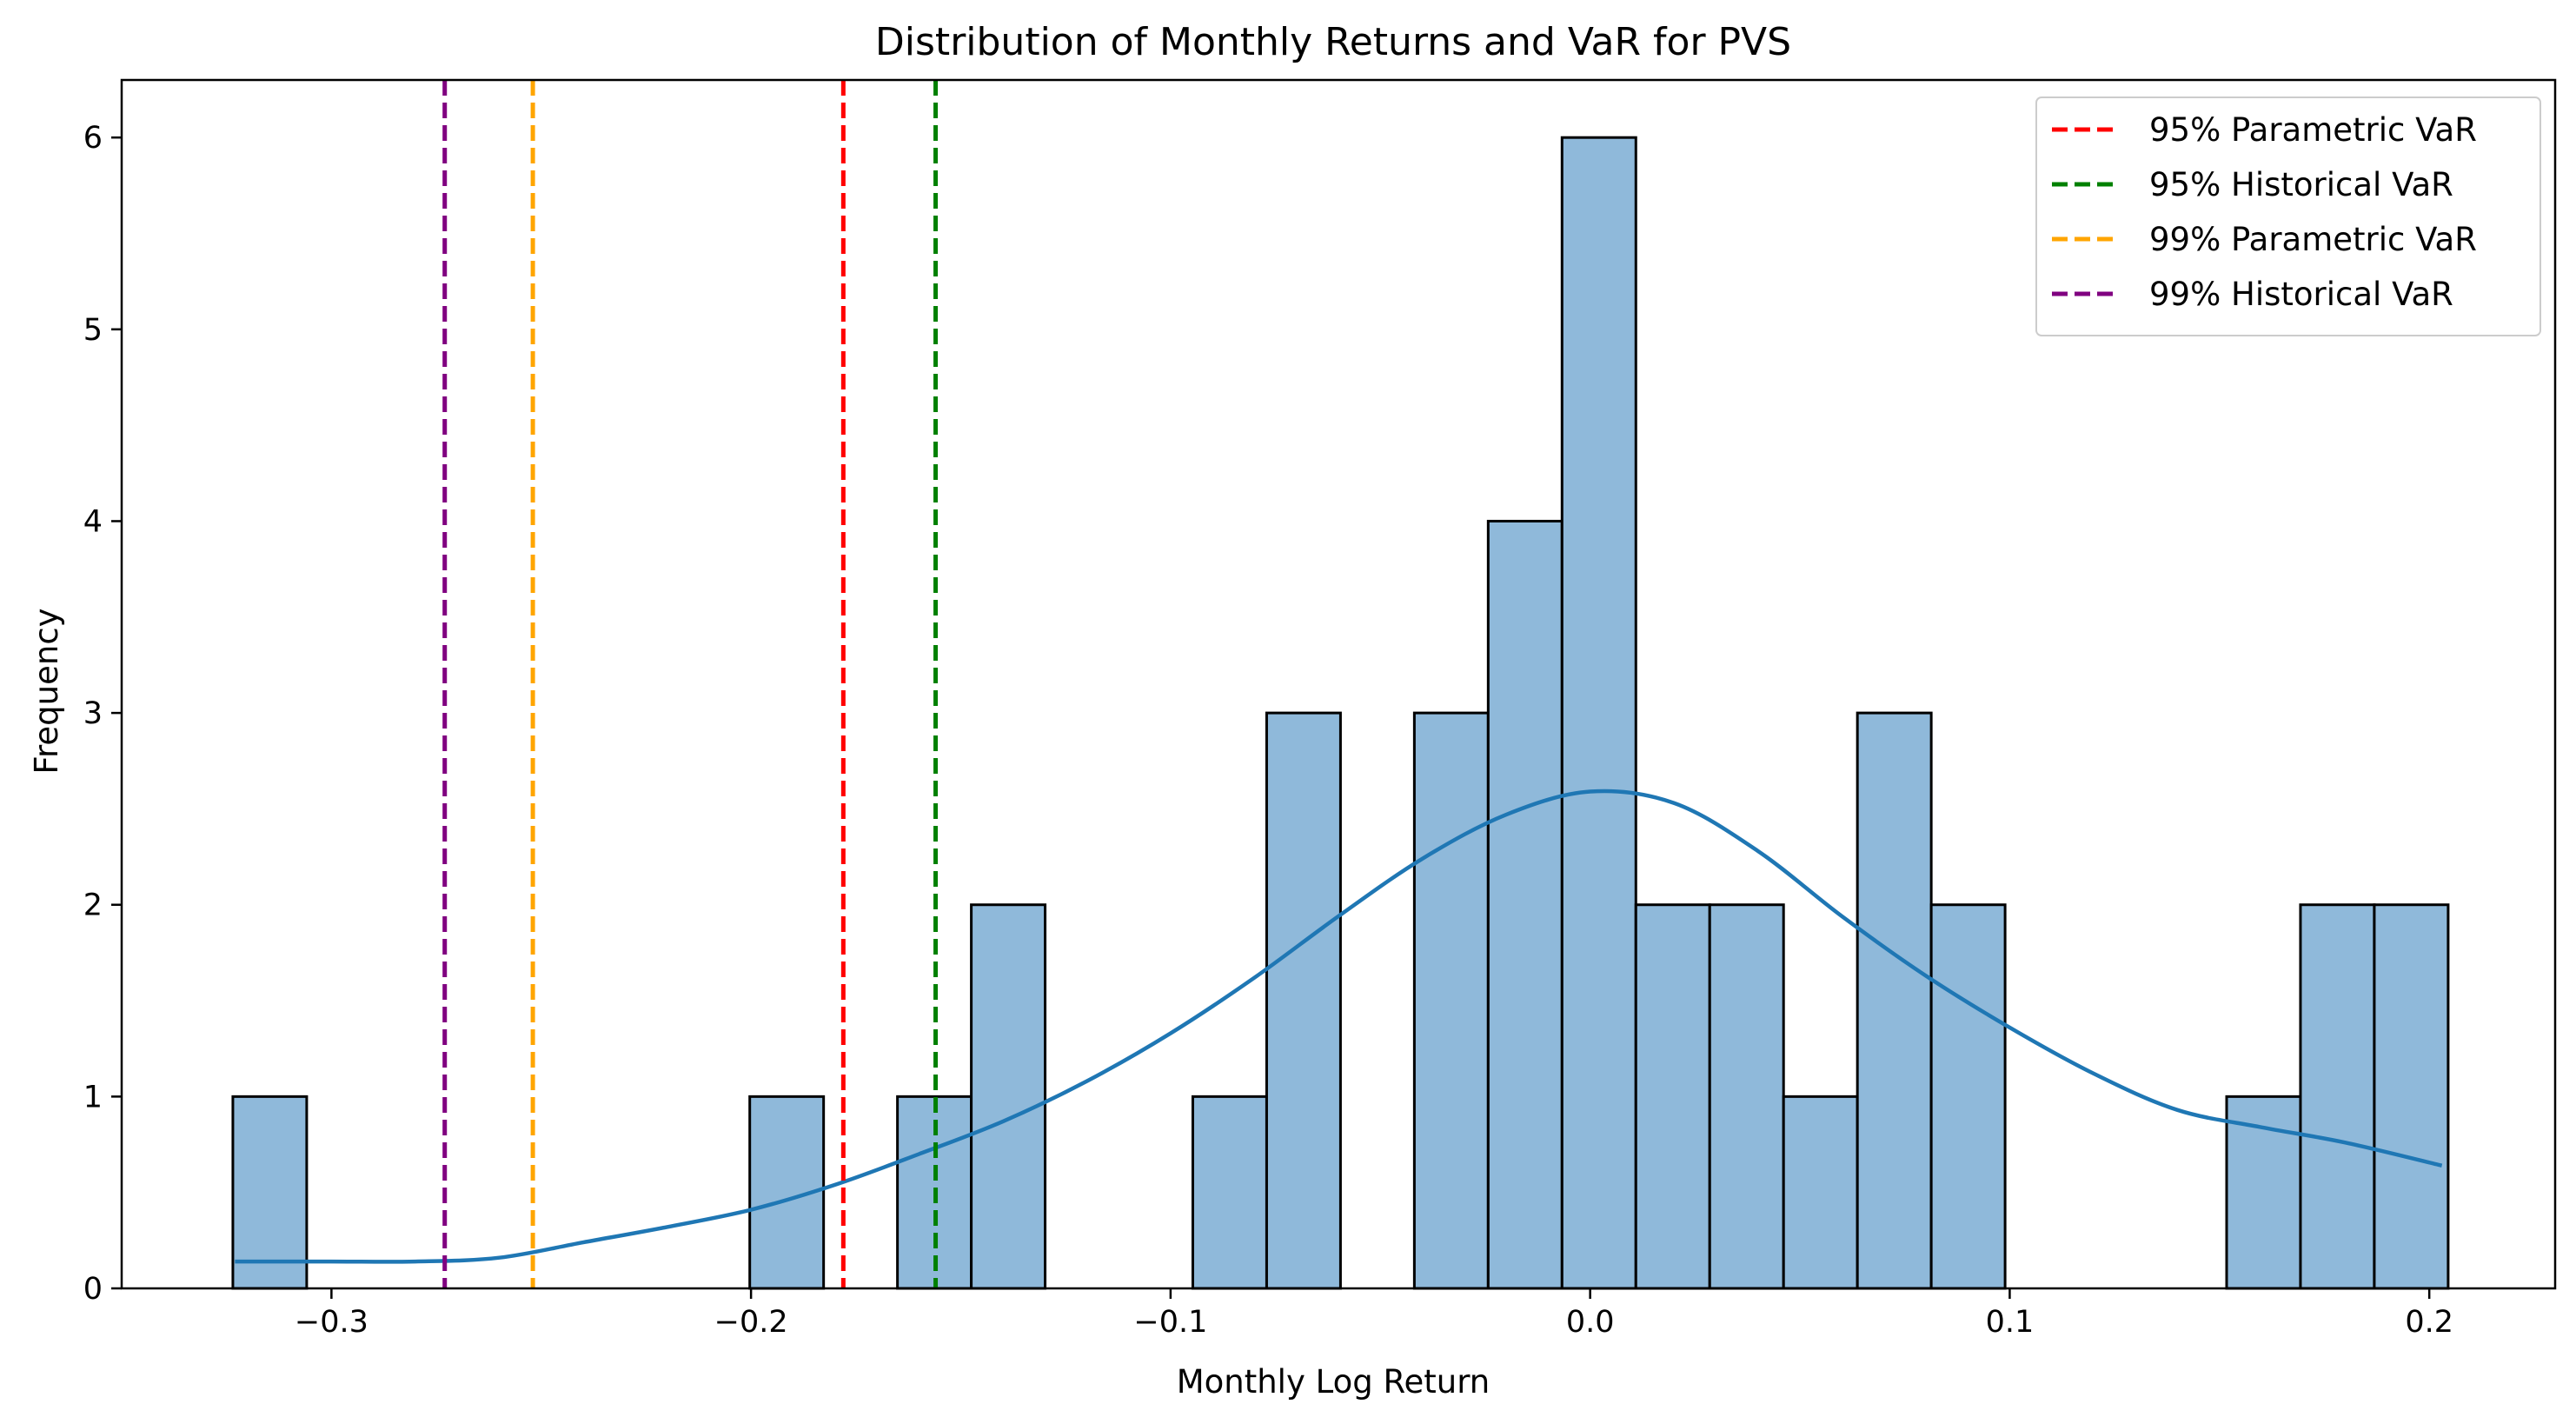 Image resolution: width=2576 pixels, height=1424 pixels. Describe the element at coordinates (93, 1097) in the screenshot. I see `y-tick-label: 1` at that location.